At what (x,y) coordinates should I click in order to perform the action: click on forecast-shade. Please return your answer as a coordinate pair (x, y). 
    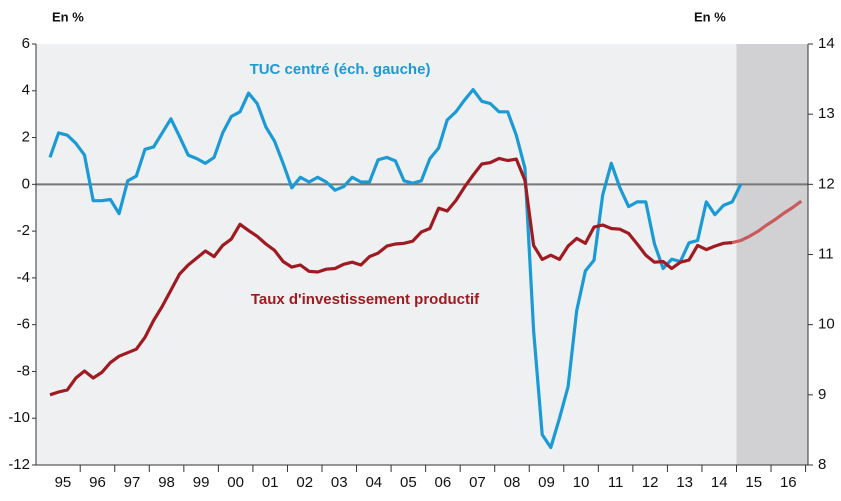
    Looking at the image, I should click on (772, 254).